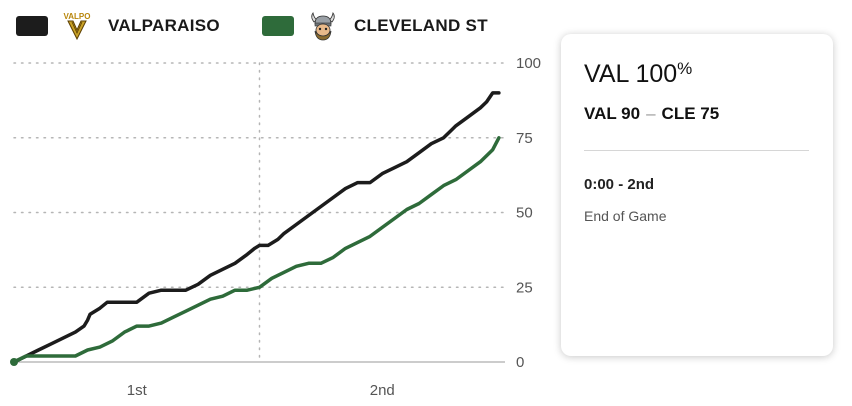 Image resolution: width=852 pixels, height=406 pixels. What do you see at coordinates (524, 138) in the screenshot?
I see `y-tick-label: 75` at bounding box center [524, 138].